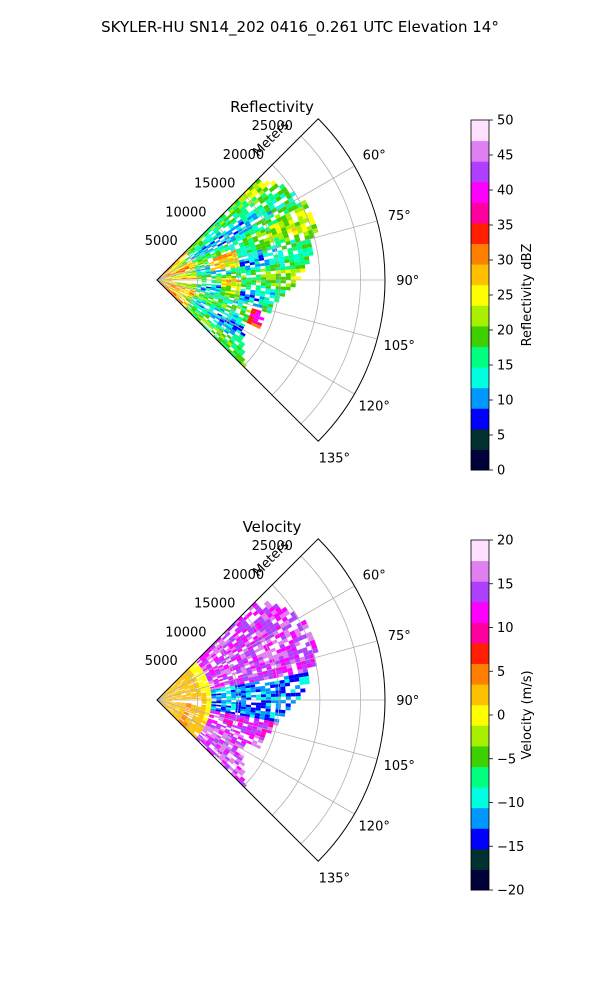 The width and height of the screenshot is (600, 1000). I want to click on colorbar-tick-label: 40, so click(505, 191).